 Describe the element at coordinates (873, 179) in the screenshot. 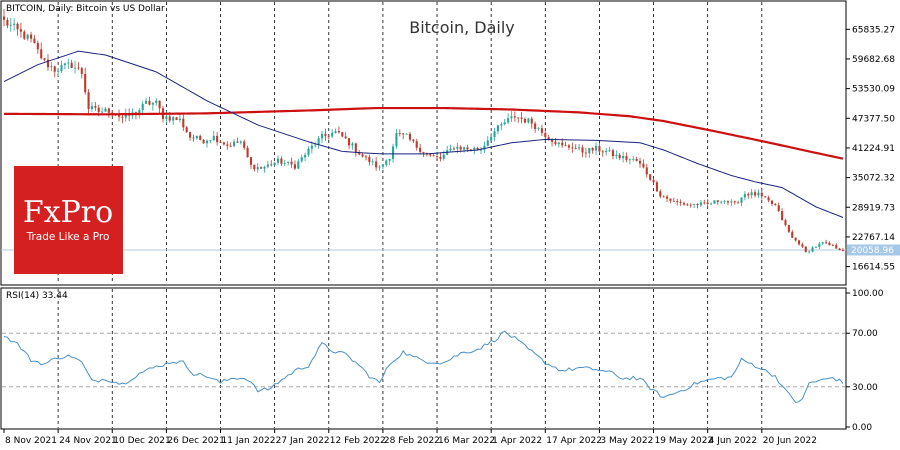

I see `price-tick-label: 35072.32` at that location.